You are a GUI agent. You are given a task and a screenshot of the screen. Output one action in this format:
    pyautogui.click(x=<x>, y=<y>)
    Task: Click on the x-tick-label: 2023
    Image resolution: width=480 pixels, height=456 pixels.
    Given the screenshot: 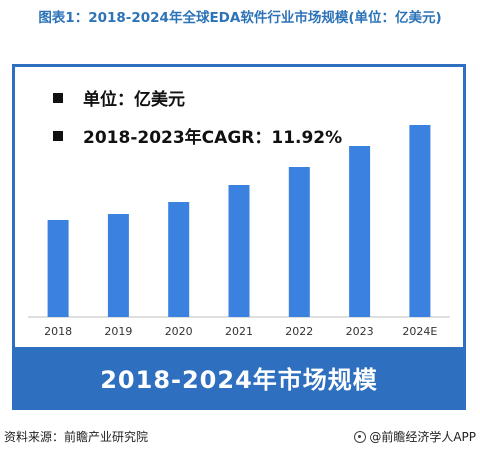 What is the action you would take?
    pyautogui.click(x=360, y=331)
    